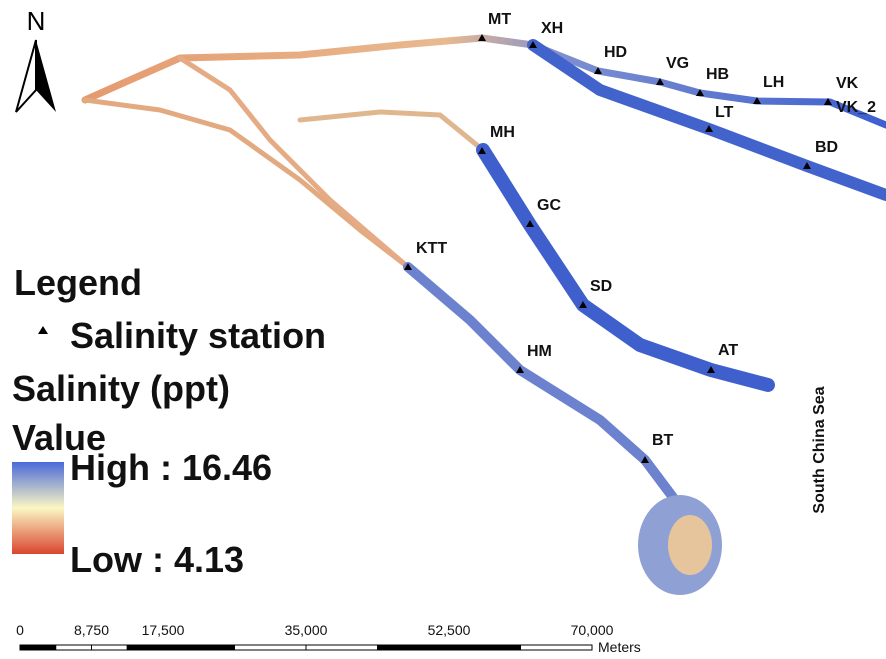 This screenshot has height=659, width=886. I want to click on arrow-right, so click(46, 76).